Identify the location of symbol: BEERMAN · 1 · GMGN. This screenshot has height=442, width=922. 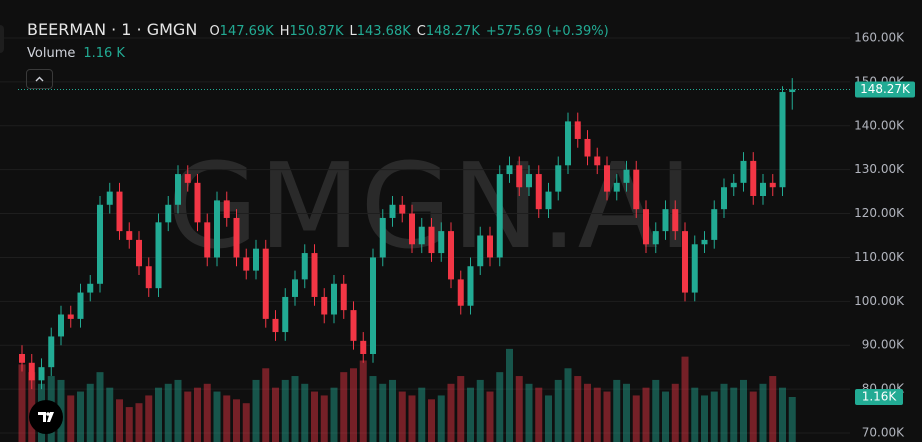
(112, 29).